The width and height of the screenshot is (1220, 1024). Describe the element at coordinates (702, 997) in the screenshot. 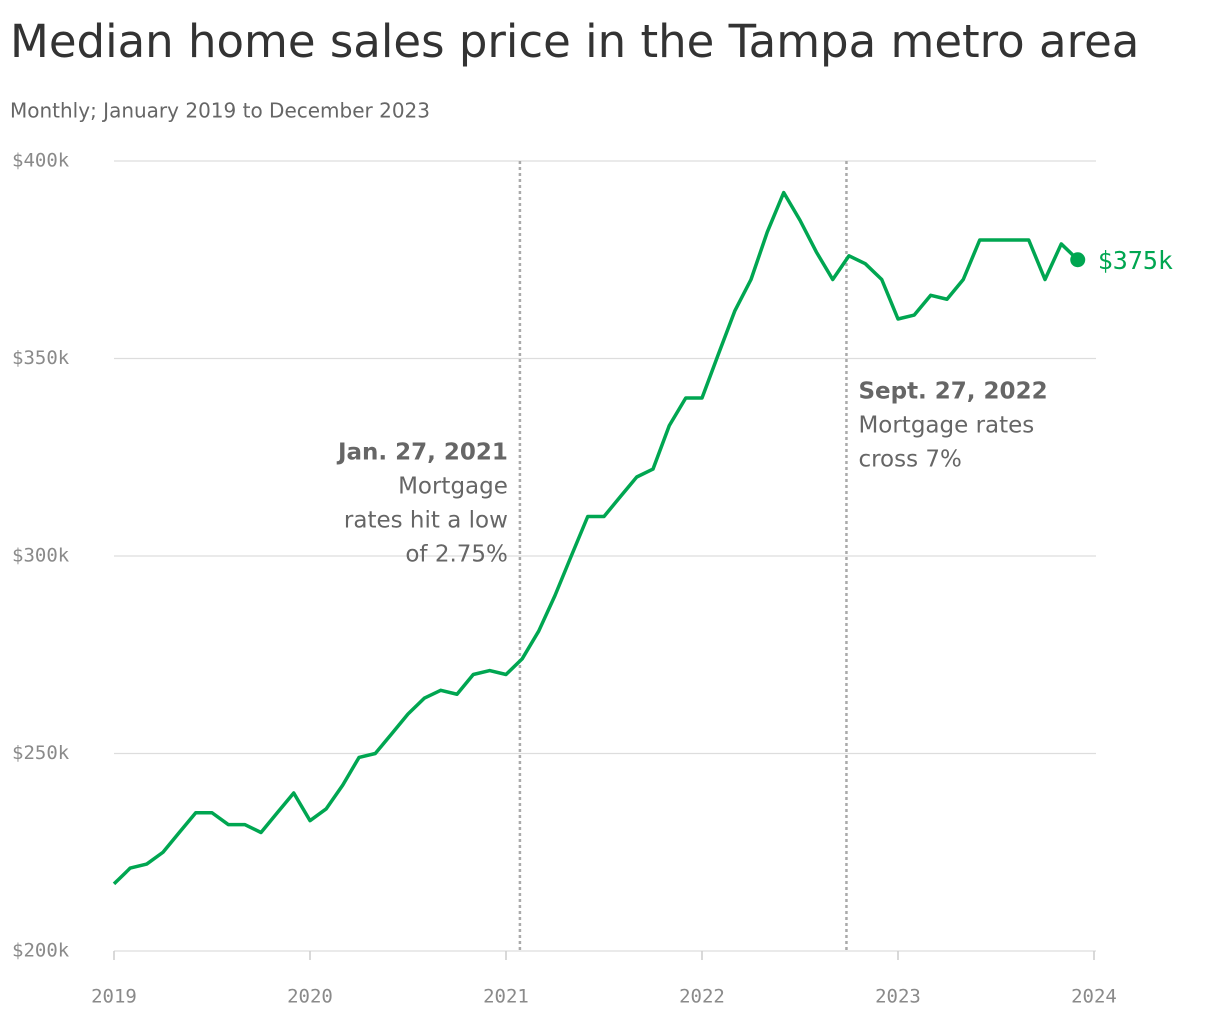

I see `x-tick-label: 2022` at that location.